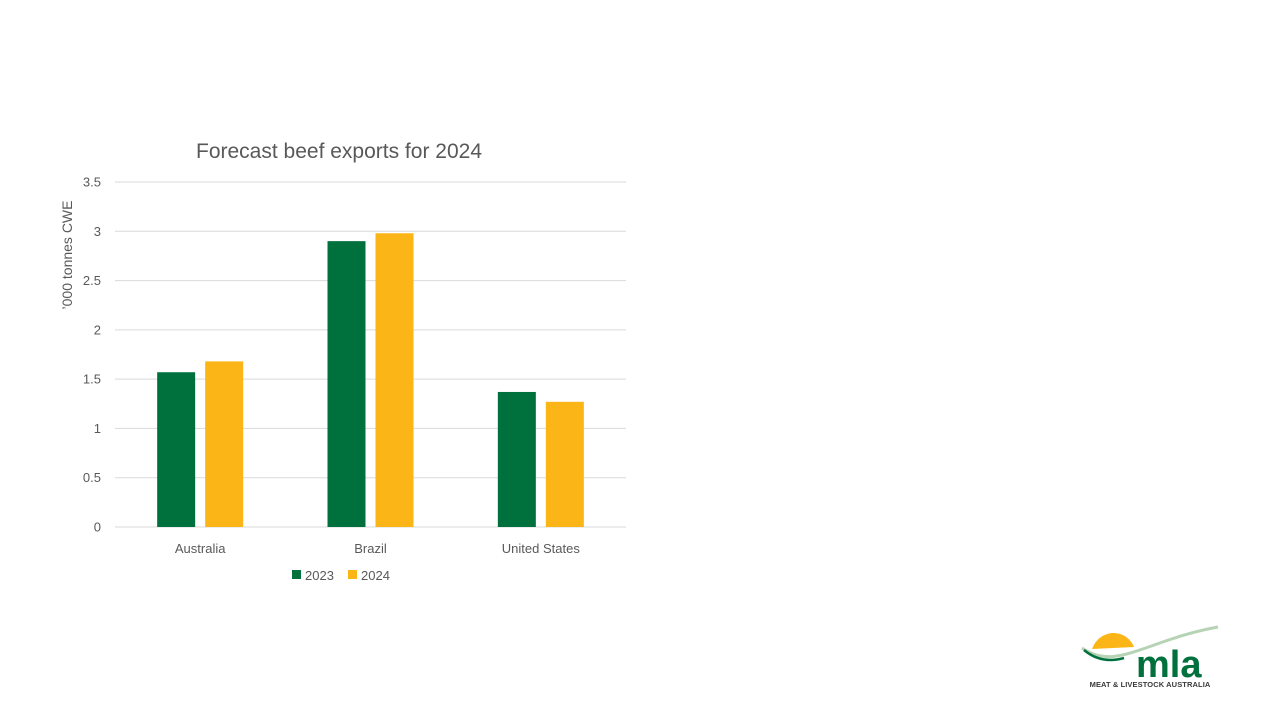 Image resolution: width=1280 pixels, height=720 pixels. Describe the element at coordinates (1150, 684) in the screenshot. I see `logo-tagline: MEAT & LIVESTOCK AUSTRALIA` at that location.